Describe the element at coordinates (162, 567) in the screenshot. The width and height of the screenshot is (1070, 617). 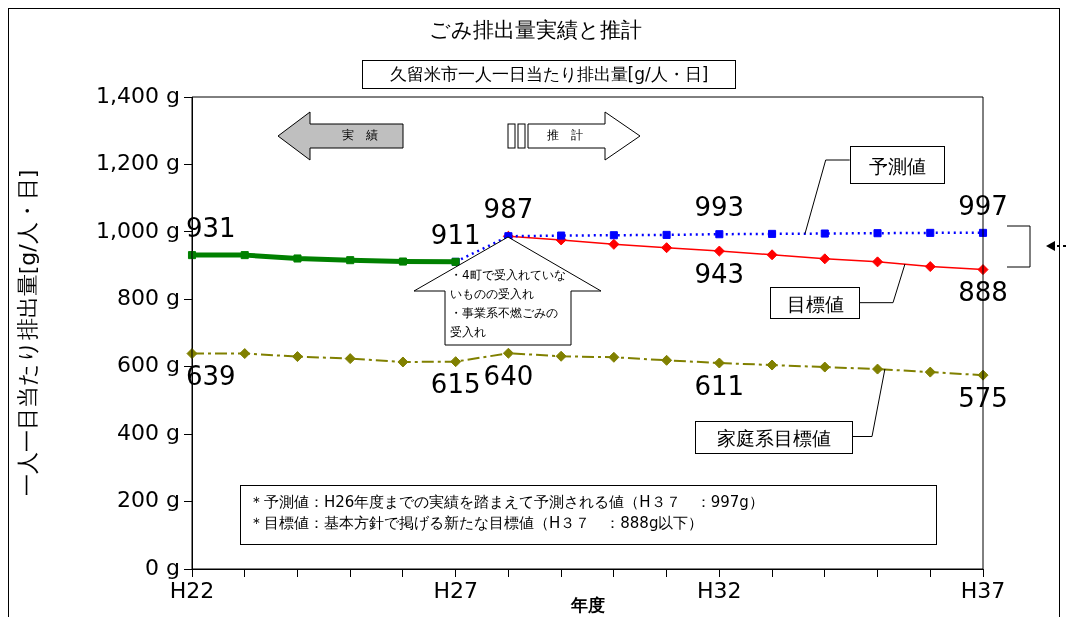
I see `y-tick-label: 0 g` at that location.